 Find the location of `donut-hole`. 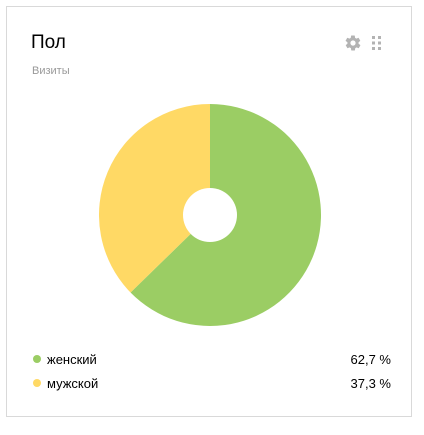

donut-hole is located at coordinates (210, 215).